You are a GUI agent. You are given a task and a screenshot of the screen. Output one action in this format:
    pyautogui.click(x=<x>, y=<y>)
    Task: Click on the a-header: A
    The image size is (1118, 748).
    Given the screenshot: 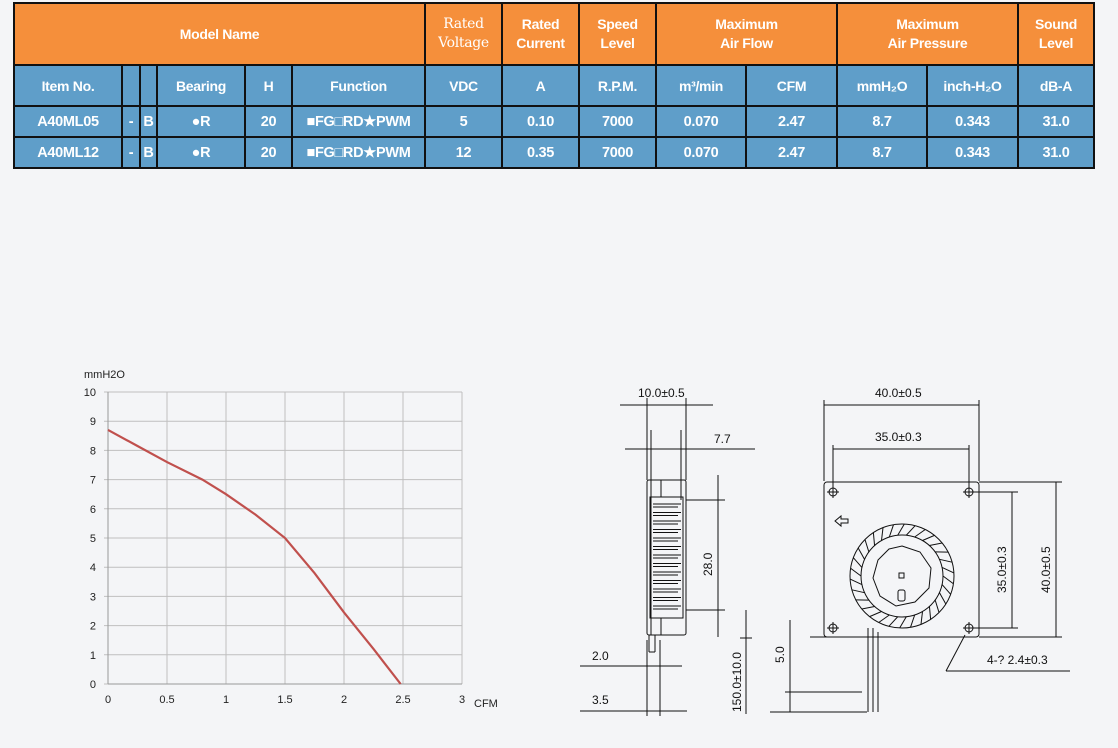 What is the action you would take?
    pyautogui.click(x=540, y=85)
    